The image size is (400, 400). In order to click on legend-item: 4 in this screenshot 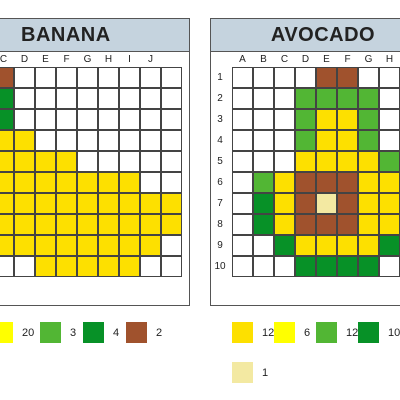, I will do `click(101, 332)`.